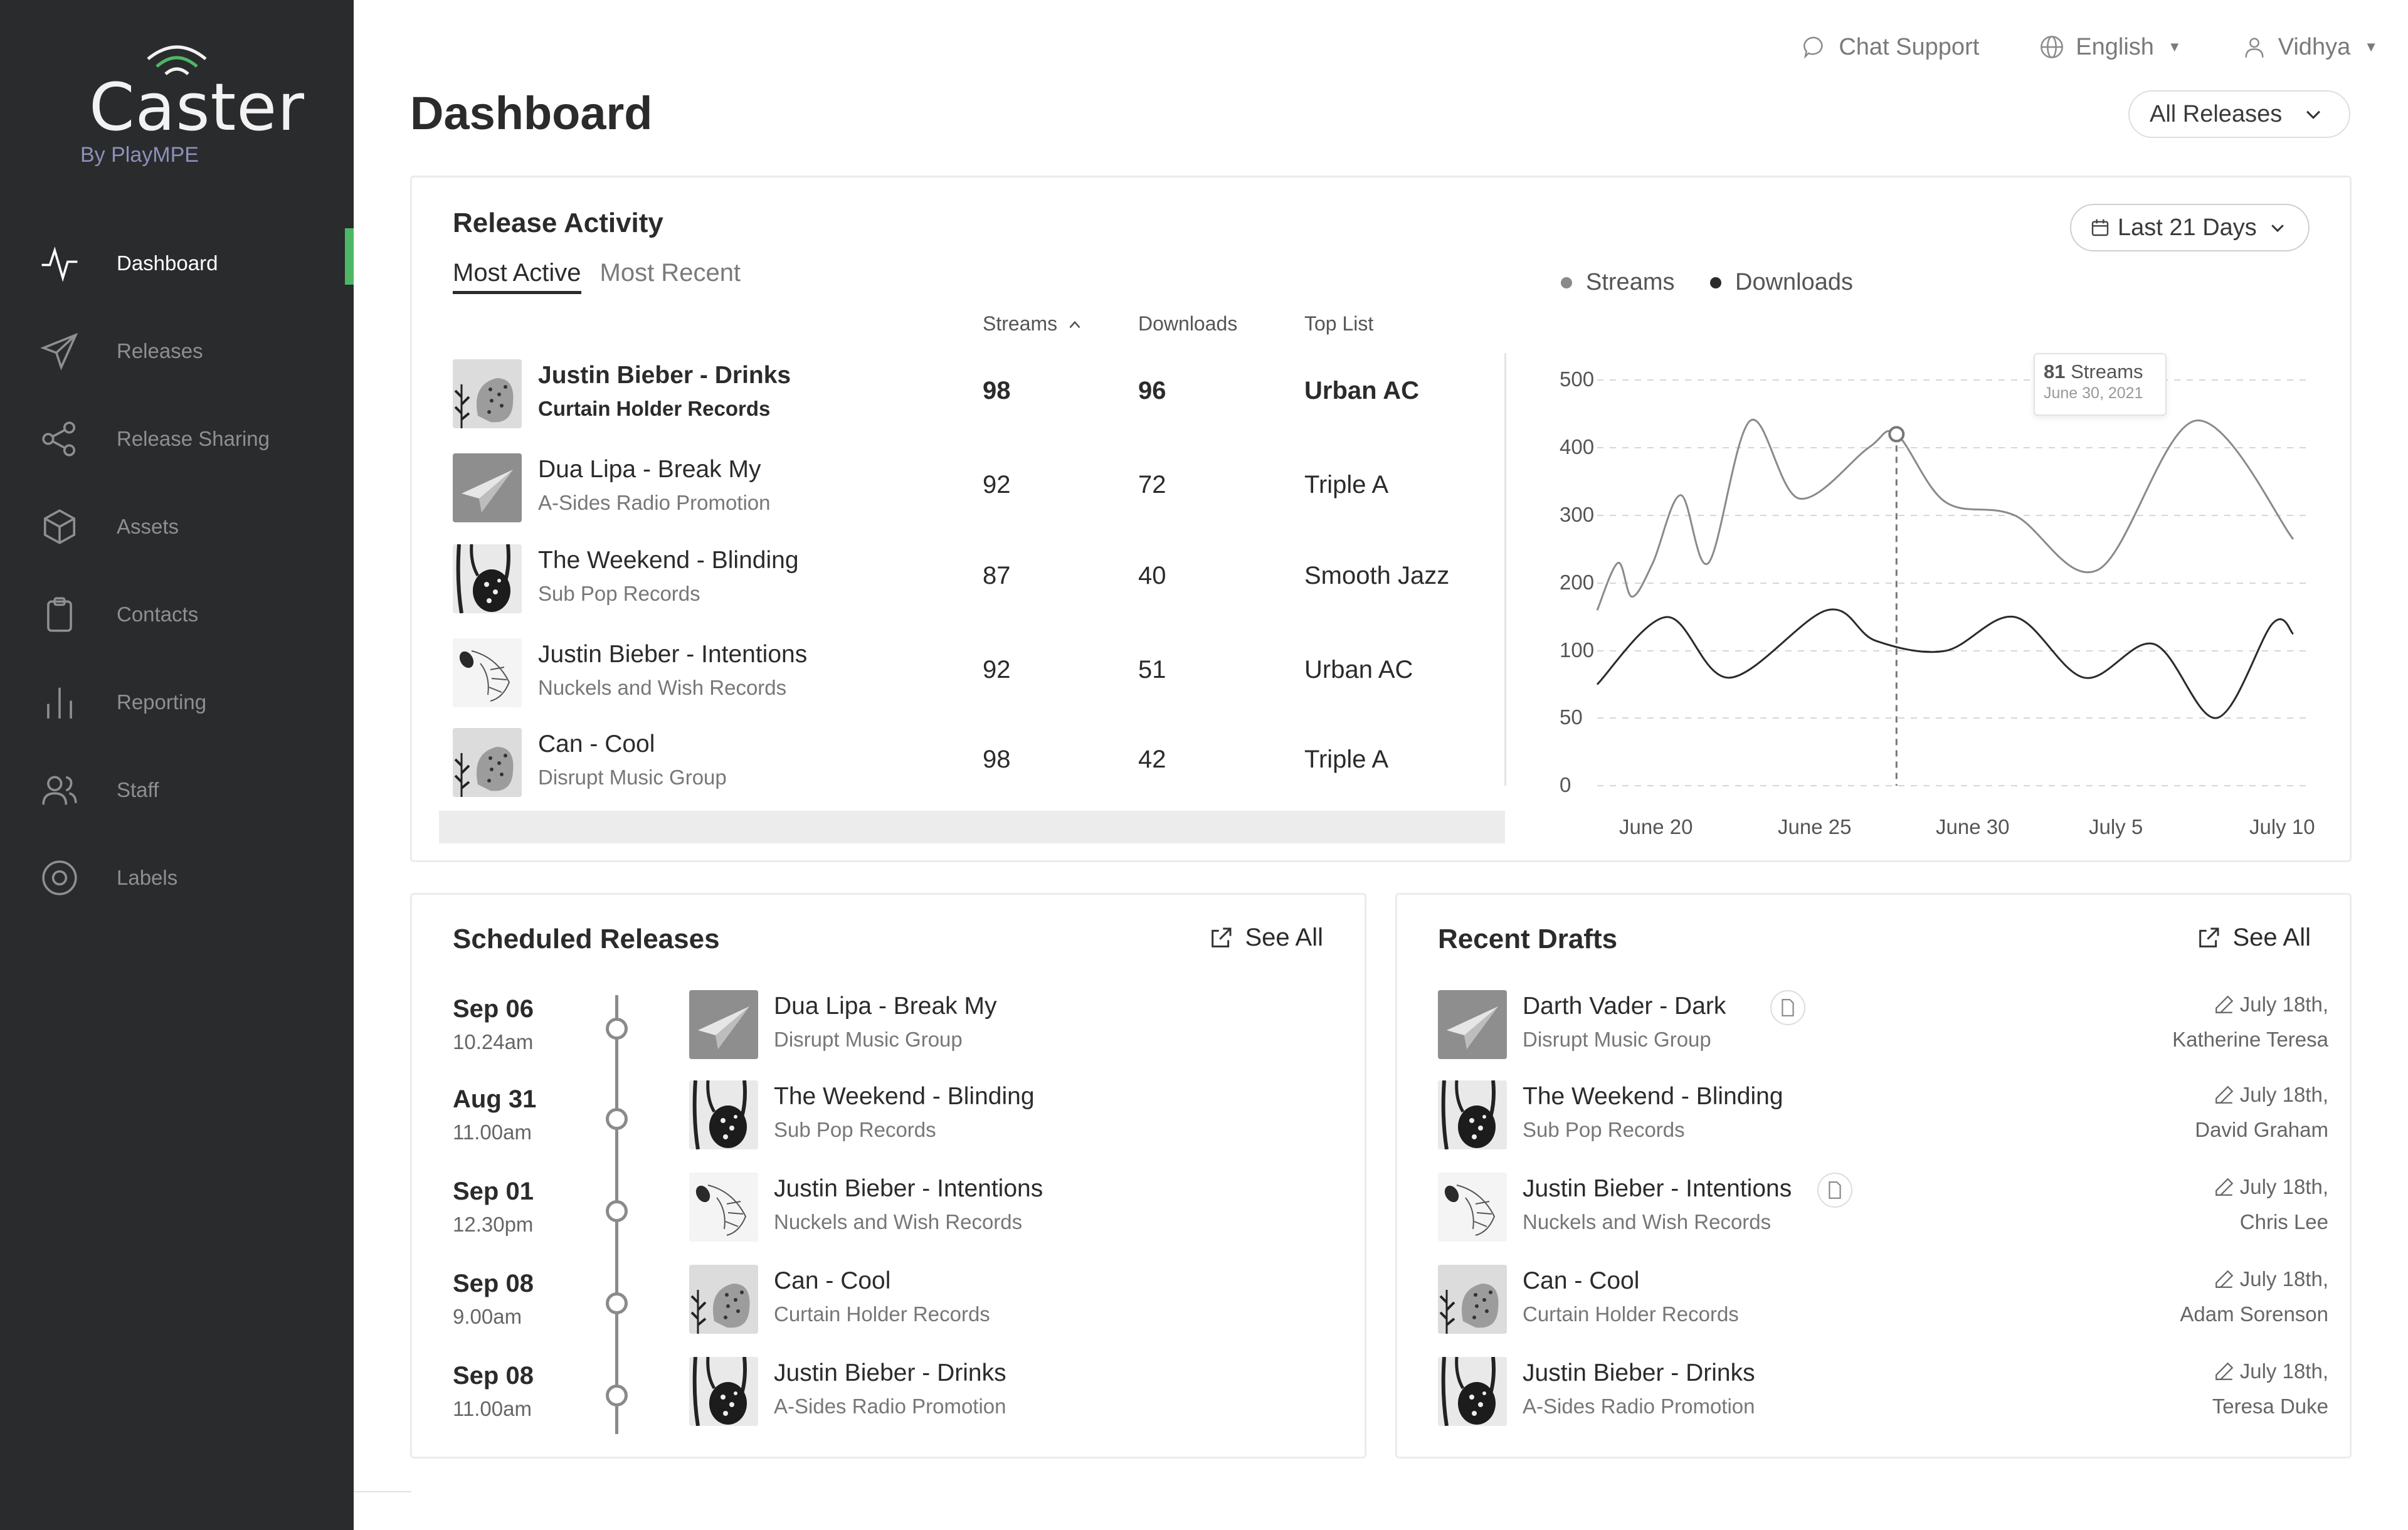 This screenshot has width=2408, height=1530. What do you see at coordinates (487, 1316) in the screenshot?
I see `schedule-time: 9.00am` at bounding box center [487, 1316].